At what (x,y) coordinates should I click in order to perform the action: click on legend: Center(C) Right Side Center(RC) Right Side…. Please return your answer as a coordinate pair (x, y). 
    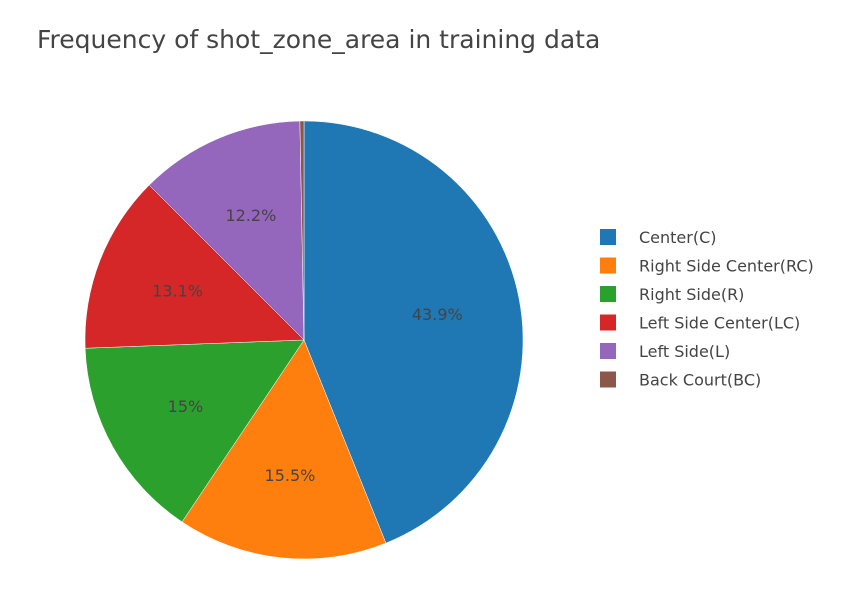
    Looking at the image, I should click on (707, 309).